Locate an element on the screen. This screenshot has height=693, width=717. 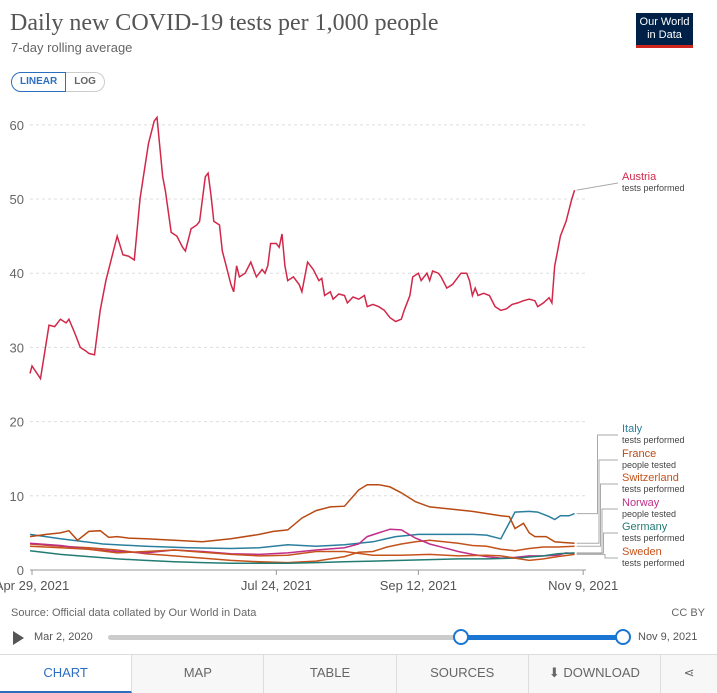
series-line-france is located at coordinates (302, 514).